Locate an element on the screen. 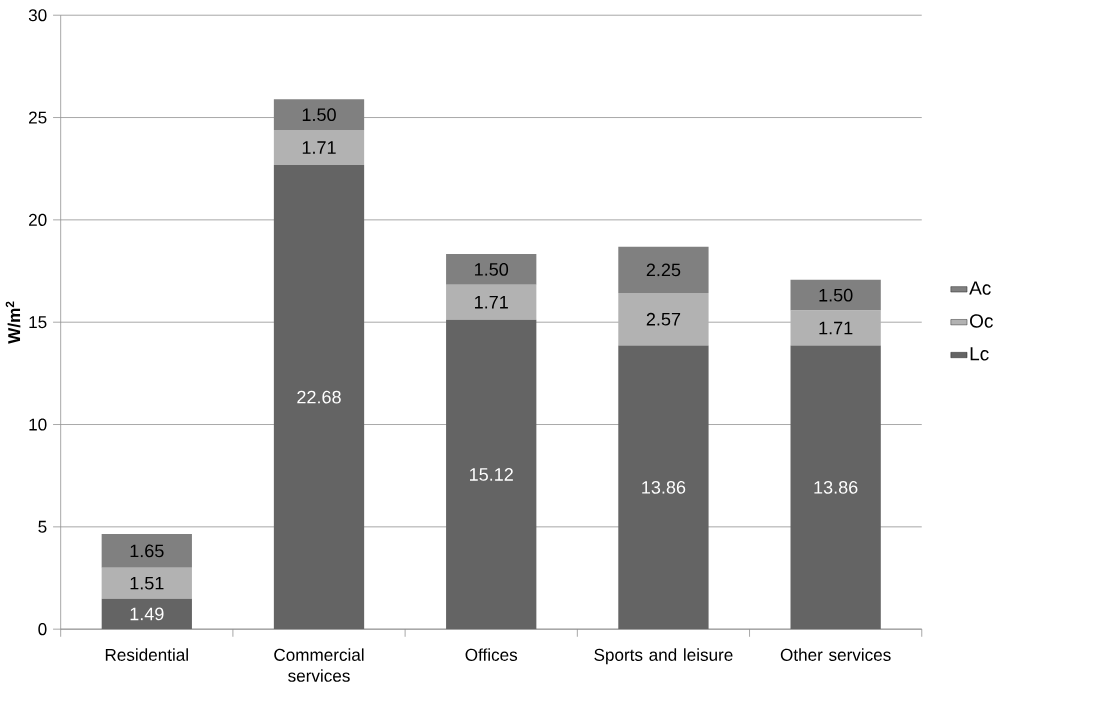 The height and width of the screenshot is (705, 1101). y-tick-label: 25 is located at coordinates (38, 117).